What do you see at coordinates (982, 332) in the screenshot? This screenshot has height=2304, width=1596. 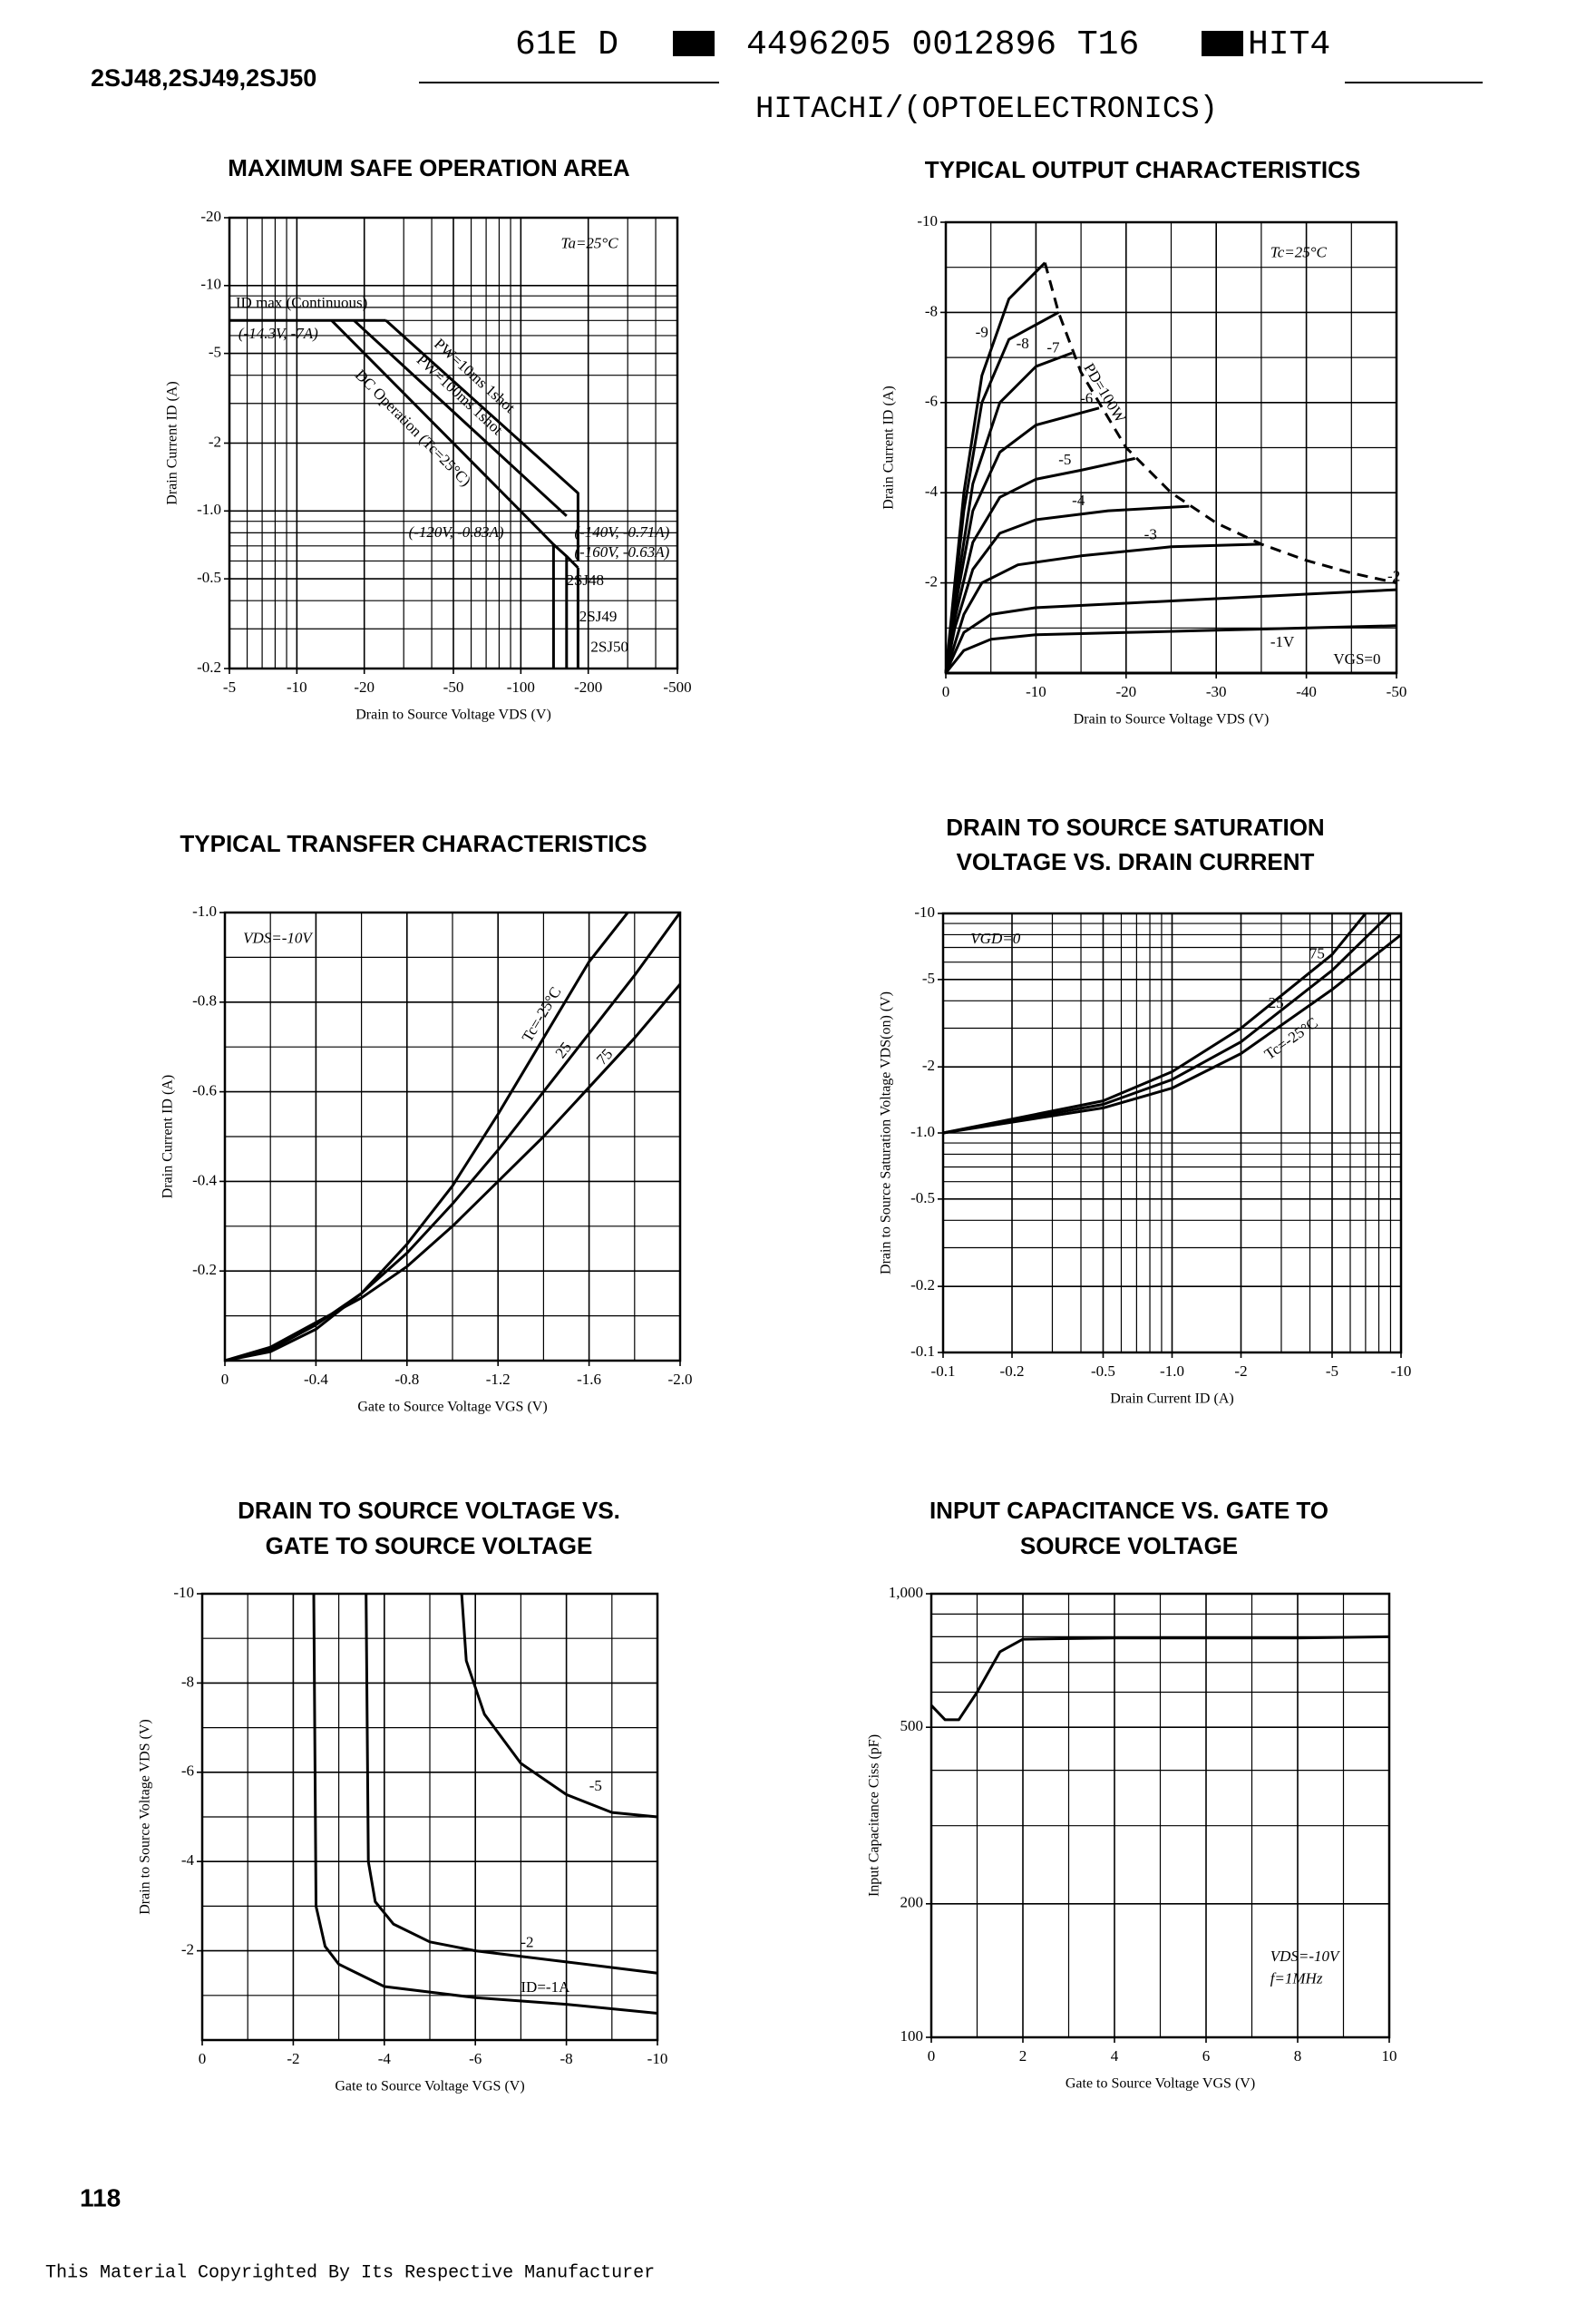 I see `curve-label: -9` at bounding box center [982, 332].